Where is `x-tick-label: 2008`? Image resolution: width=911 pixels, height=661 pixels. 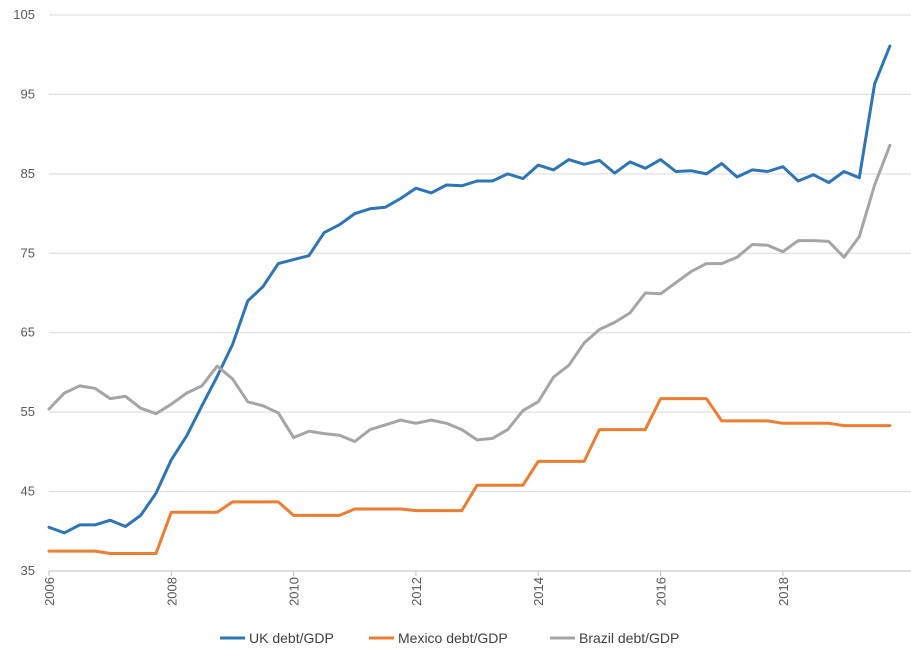 x-tick-label: 2008 is located at coordinates (171, 591).